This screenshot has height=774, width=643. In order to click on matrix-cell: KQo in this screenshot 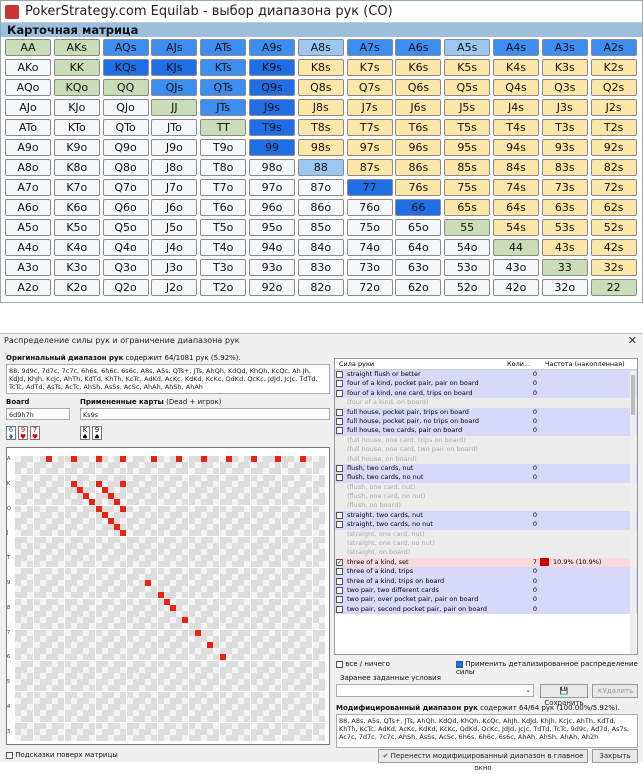, I will do `click(76, 87)`.